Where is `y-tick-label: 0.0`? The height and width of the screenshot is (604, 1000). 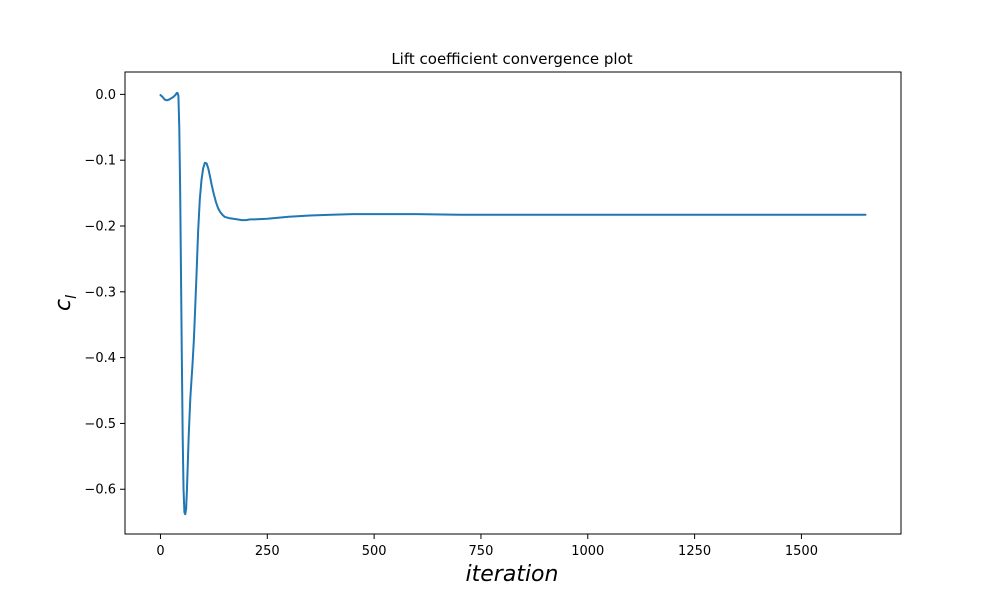 y-tick-label: 0.0 is located at coordinates (105, 95).